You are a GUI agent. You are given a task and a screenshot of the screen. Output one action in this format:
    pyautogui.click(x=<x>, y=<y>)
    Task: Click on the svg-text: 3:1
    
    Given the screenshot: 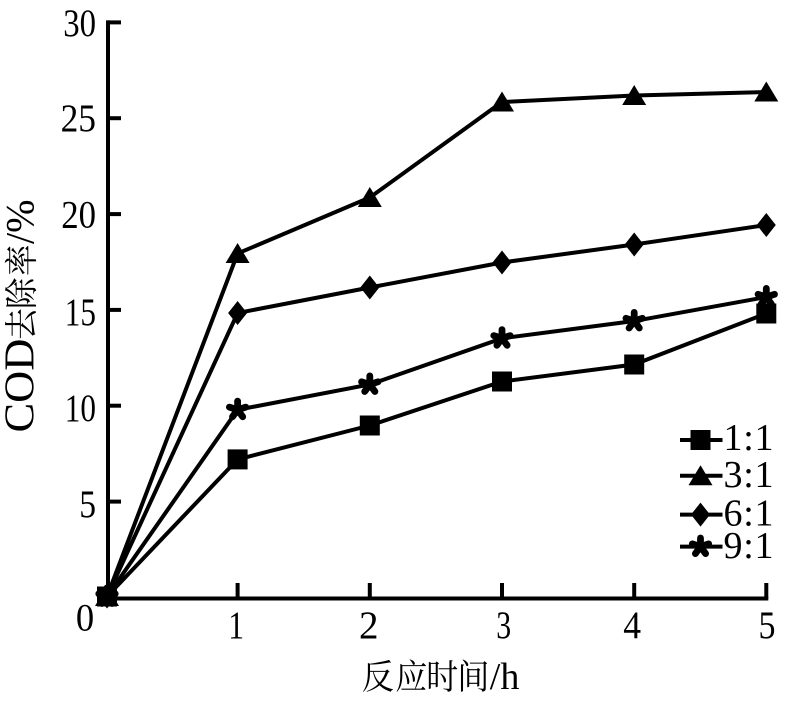 What is the action you would take?
    pyautogui.click(x=749, y=475)
    